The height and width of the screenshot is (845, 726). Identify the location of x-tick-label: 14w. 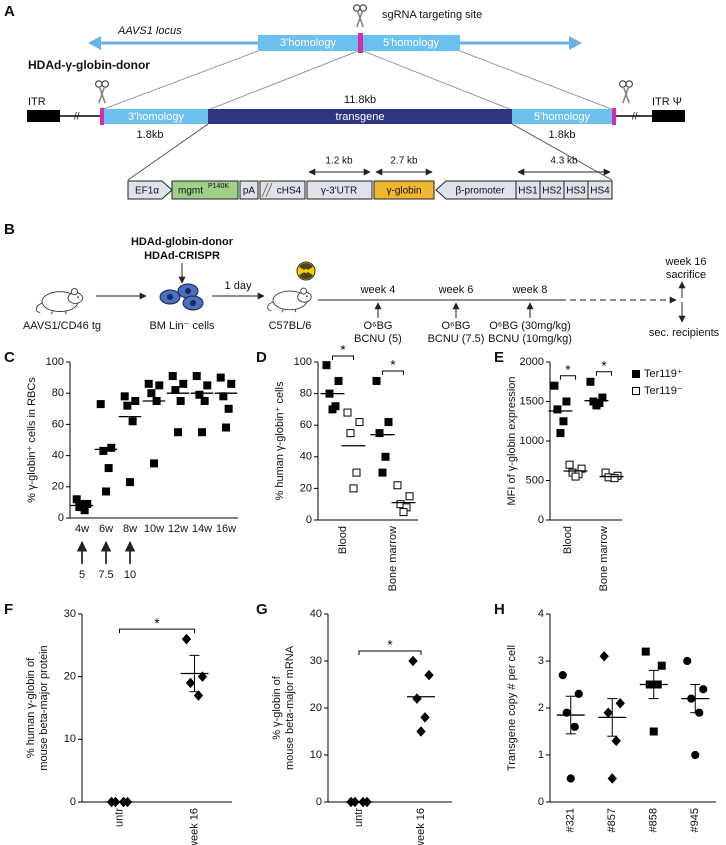
(202, 529).